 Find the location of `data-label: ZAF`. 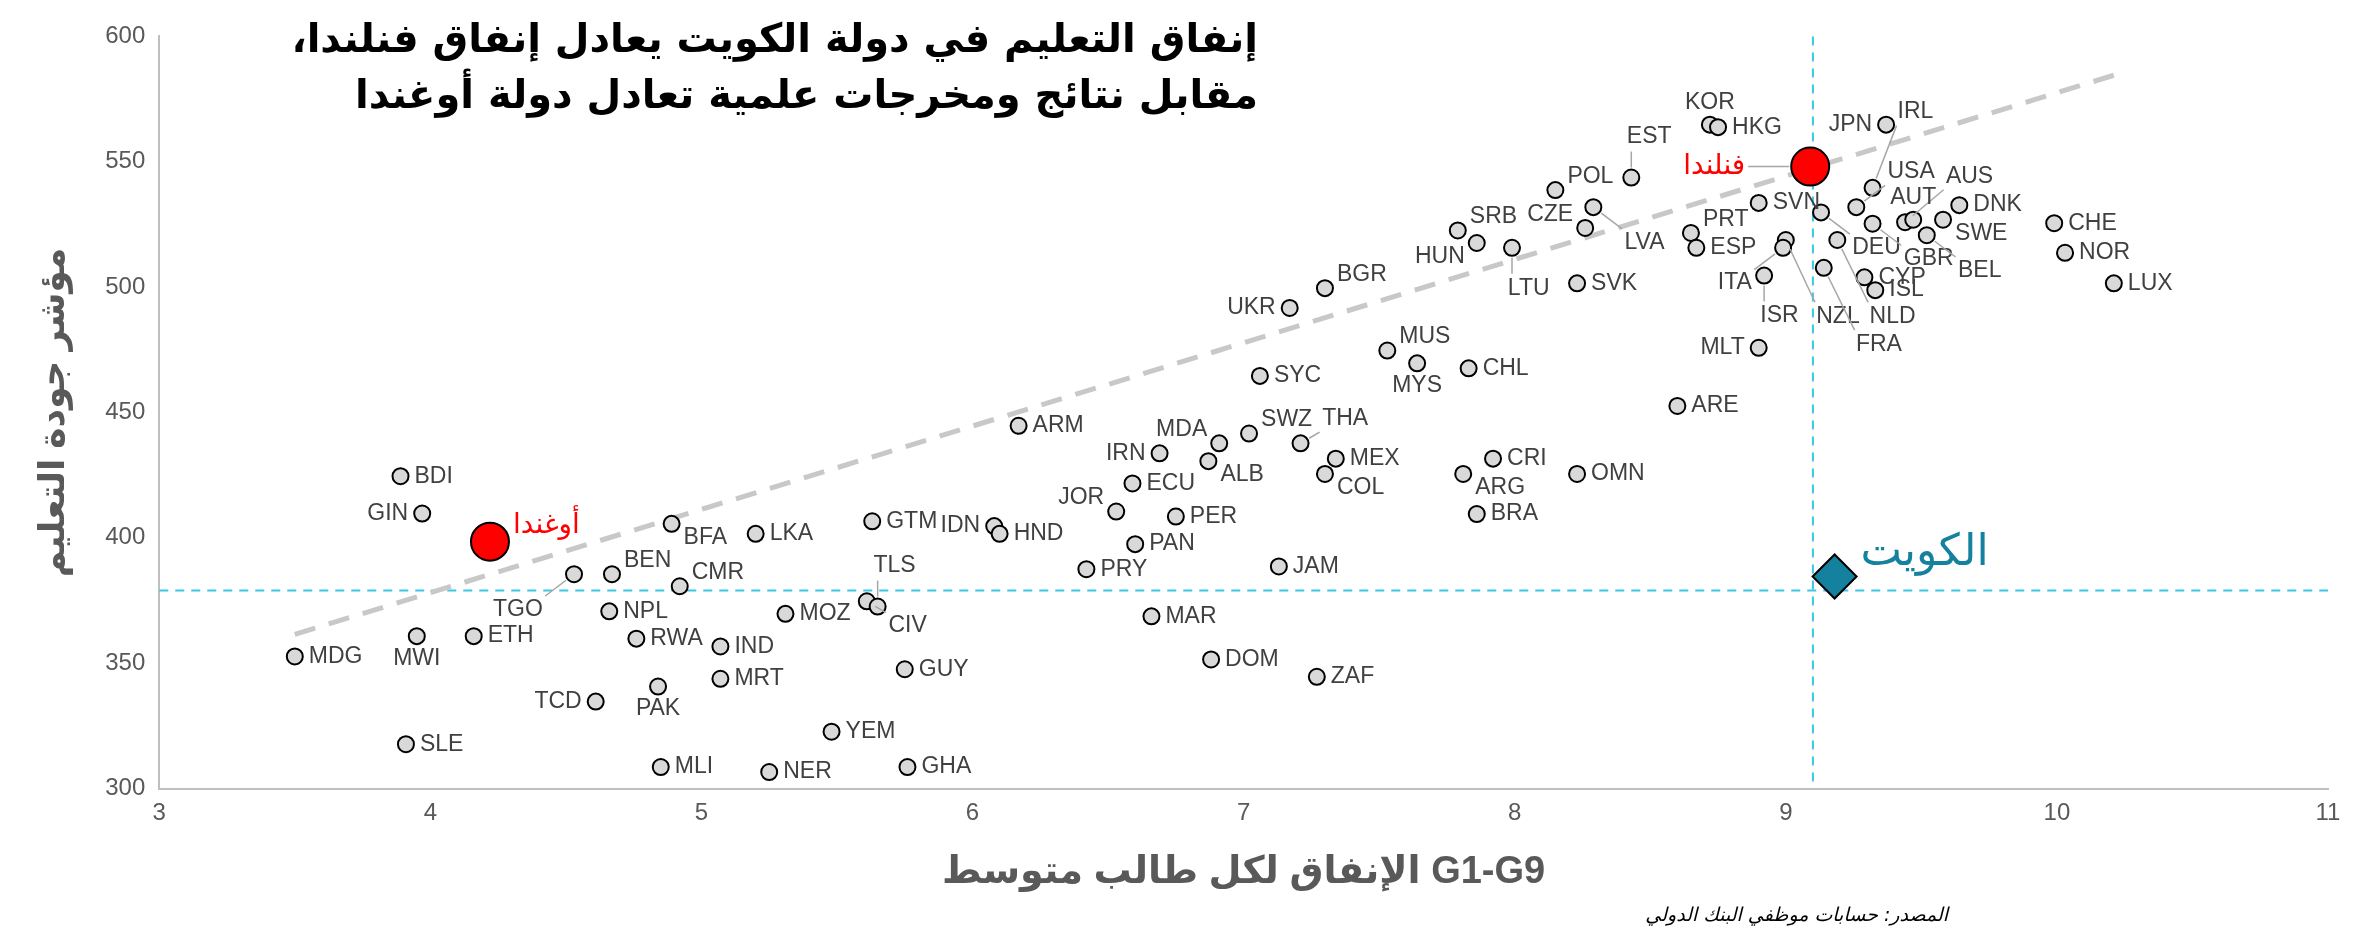

data-label: ZAF is located at coordinates (1352, 675).